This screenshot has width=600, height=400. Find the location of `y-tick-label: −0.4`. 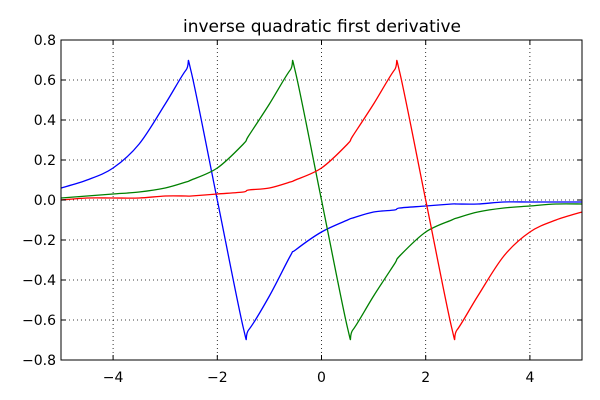

y-tick-label: −0.4 is located at coordinates (39, 281).